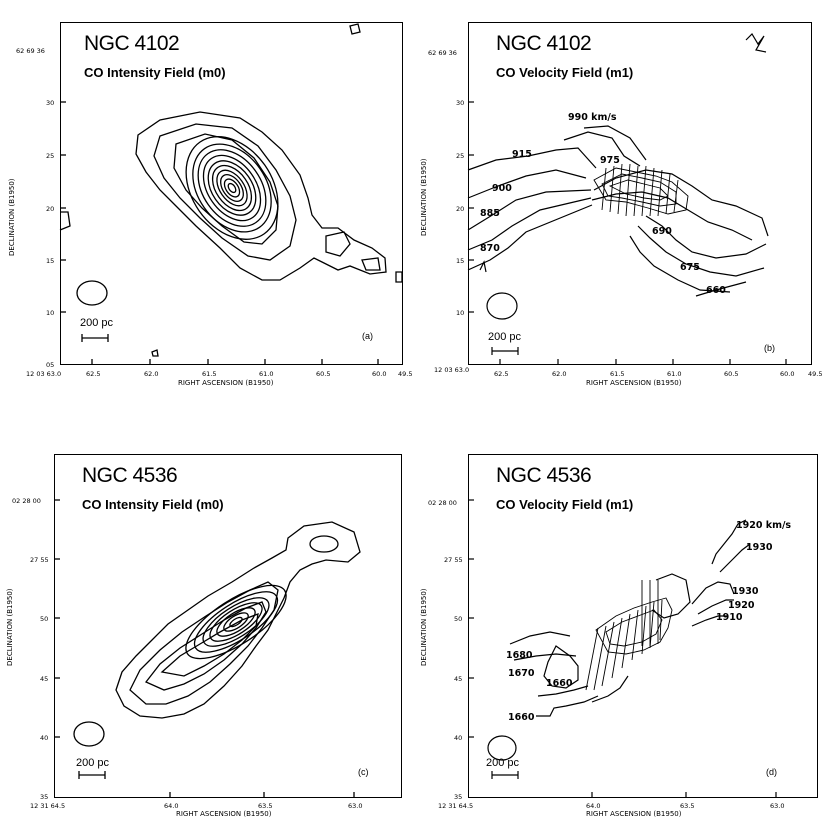  Describe the element at coordinates (662, 231) in the screenshot. I see `velocity-label: 690` at that location.